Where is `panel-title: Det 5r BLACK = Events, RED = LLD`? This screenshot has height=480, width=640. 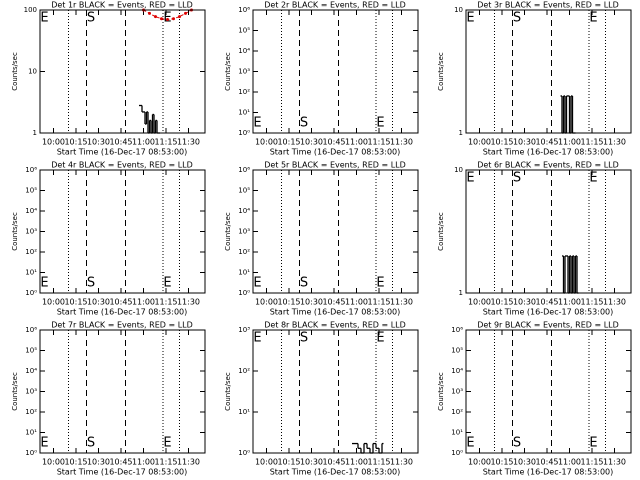
panel-title: Det 5r BLACK = Events, RED = LLD is located at coordinates (335, 165).